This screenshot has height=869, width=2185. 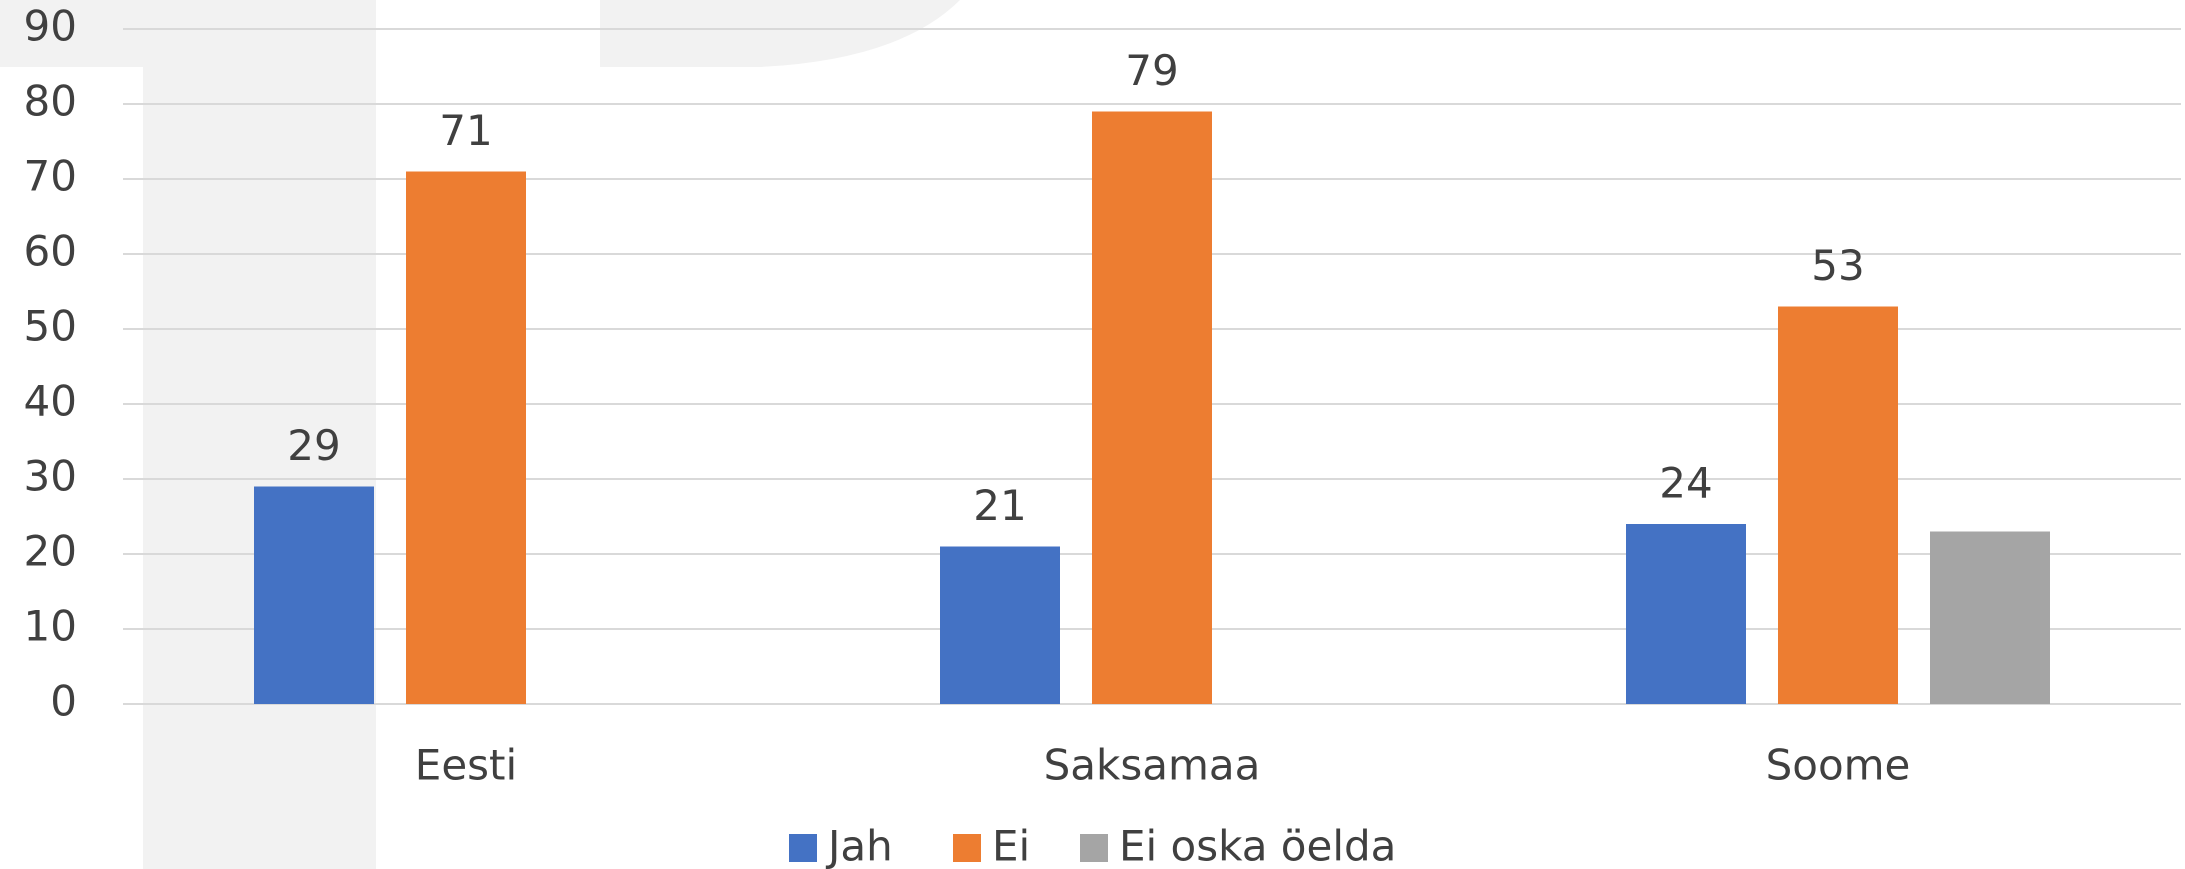 What do you see at coordinates (1152, 765) in the screenshot?
I see `x-tick-label: Saksamaa` at bounding box center [1152, 765].